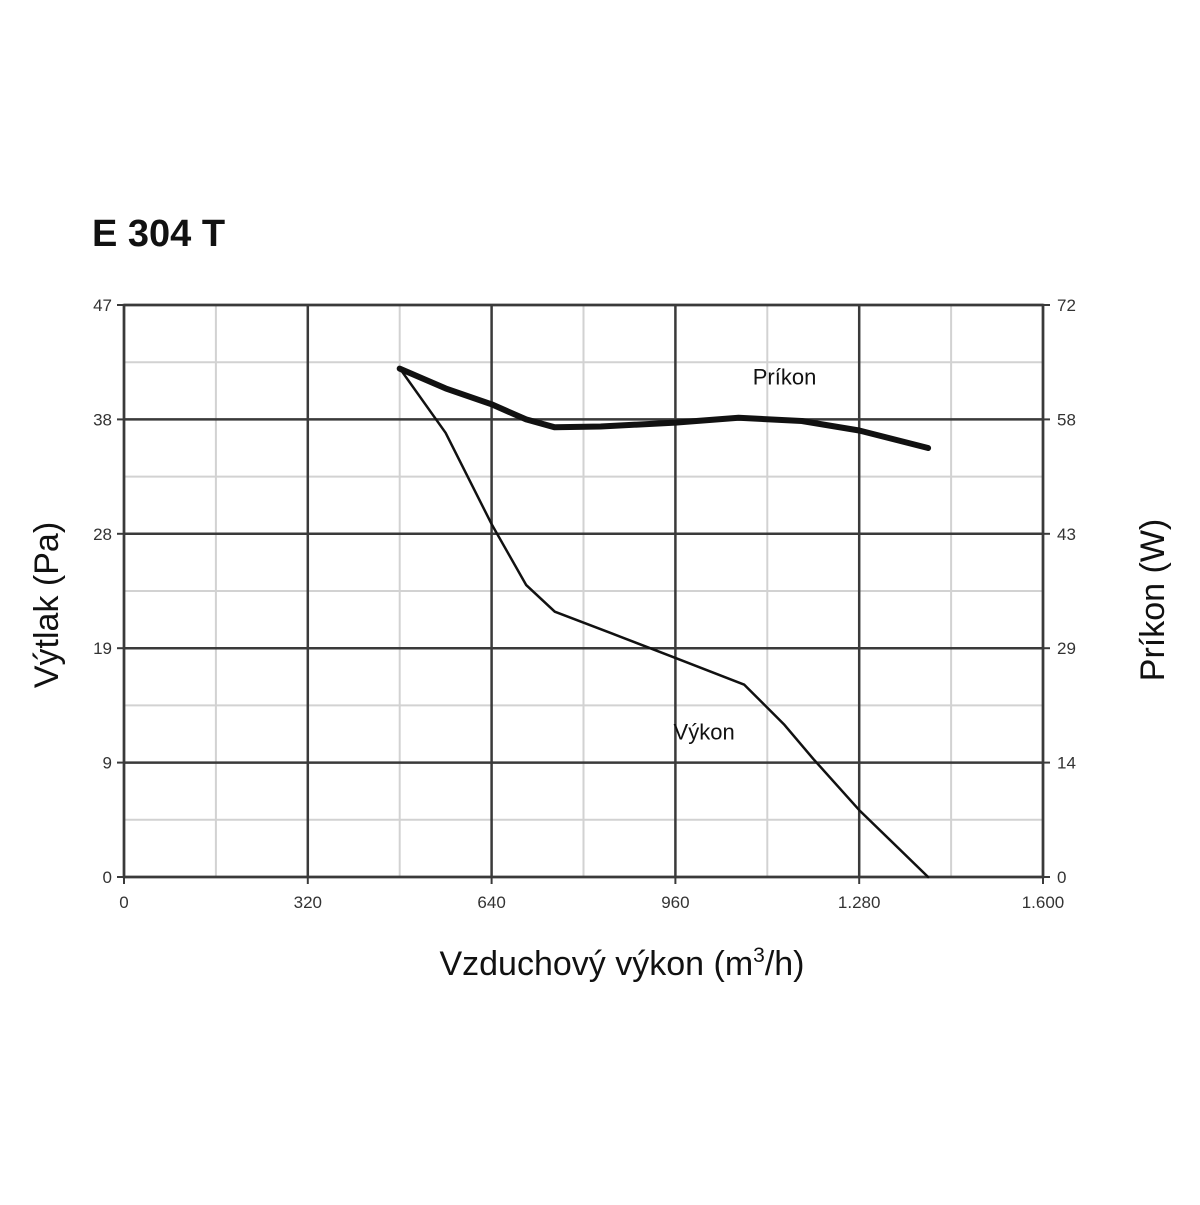  Describe the element at coordinates (102, 648) in the screenshot. I see `y-tick-label: 19` at that location.